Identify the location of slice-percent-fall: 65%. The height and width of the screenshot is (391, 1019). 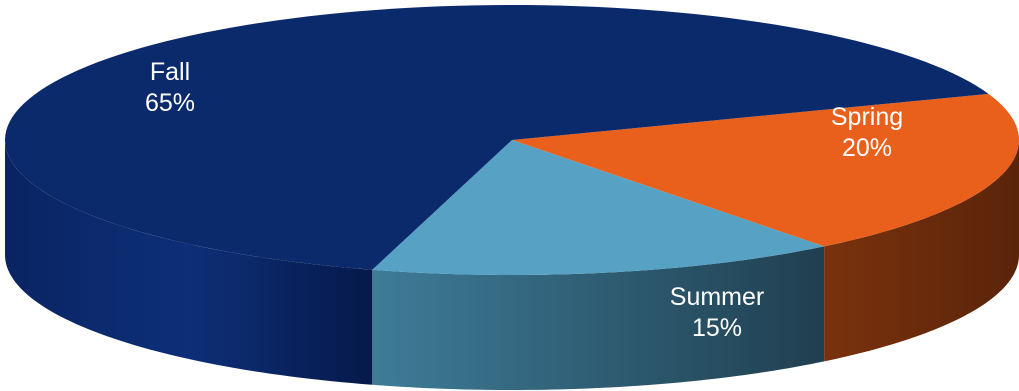
(170, 103).